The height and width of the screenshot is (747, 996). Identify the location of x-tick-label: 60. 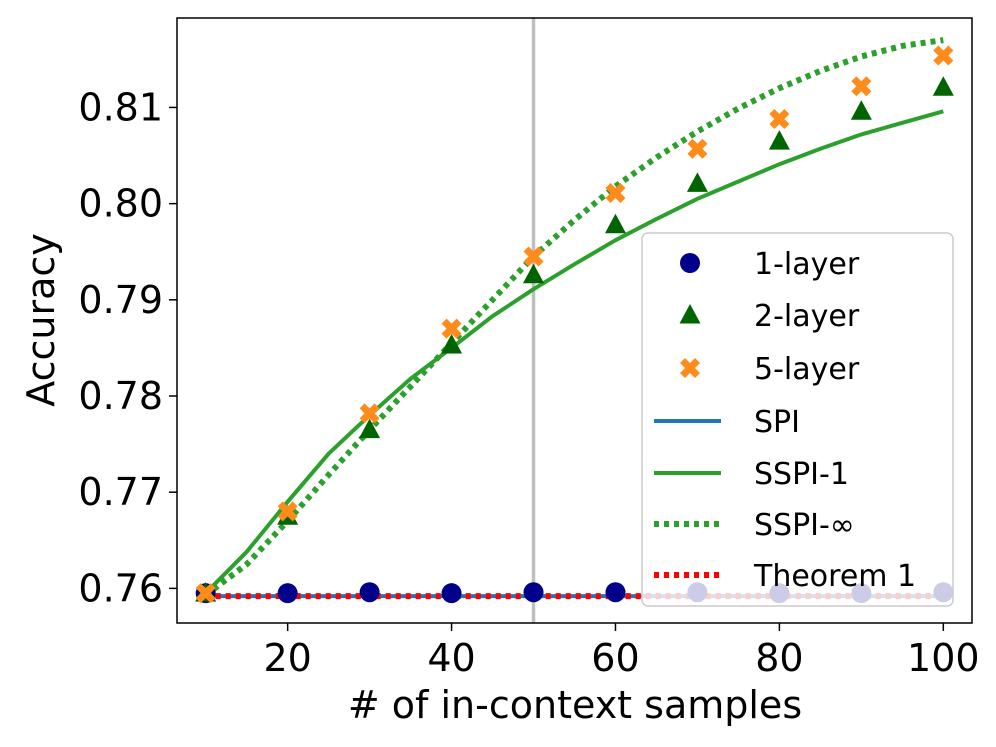
(615, 658).